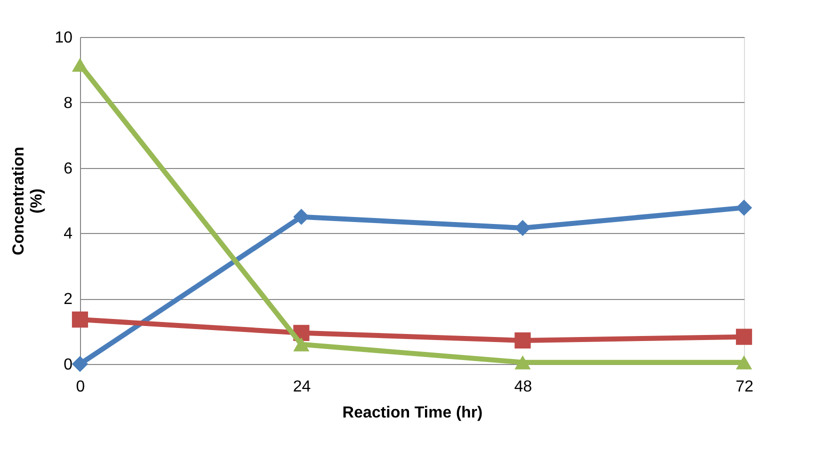 This screenshot has width=823, height=473. I want to click on y-tick-label: 8, so click(68, 103).